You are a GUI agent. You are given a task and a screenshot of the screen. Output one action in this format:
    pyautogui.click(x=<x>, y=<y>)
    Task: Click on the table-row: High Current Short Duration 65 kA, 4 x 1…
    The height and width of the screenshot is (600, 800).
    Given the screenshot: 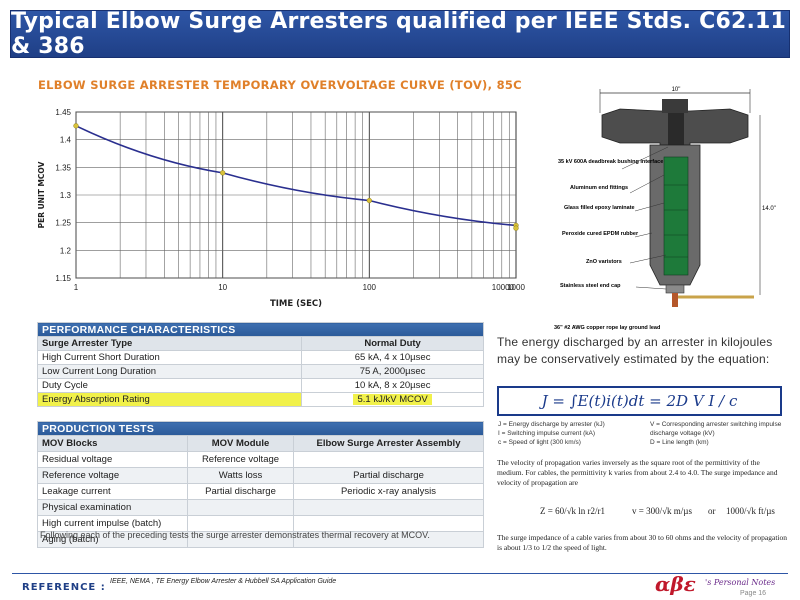 What is the action you would take?
    pyautogui.click(x=260, y=357)
    